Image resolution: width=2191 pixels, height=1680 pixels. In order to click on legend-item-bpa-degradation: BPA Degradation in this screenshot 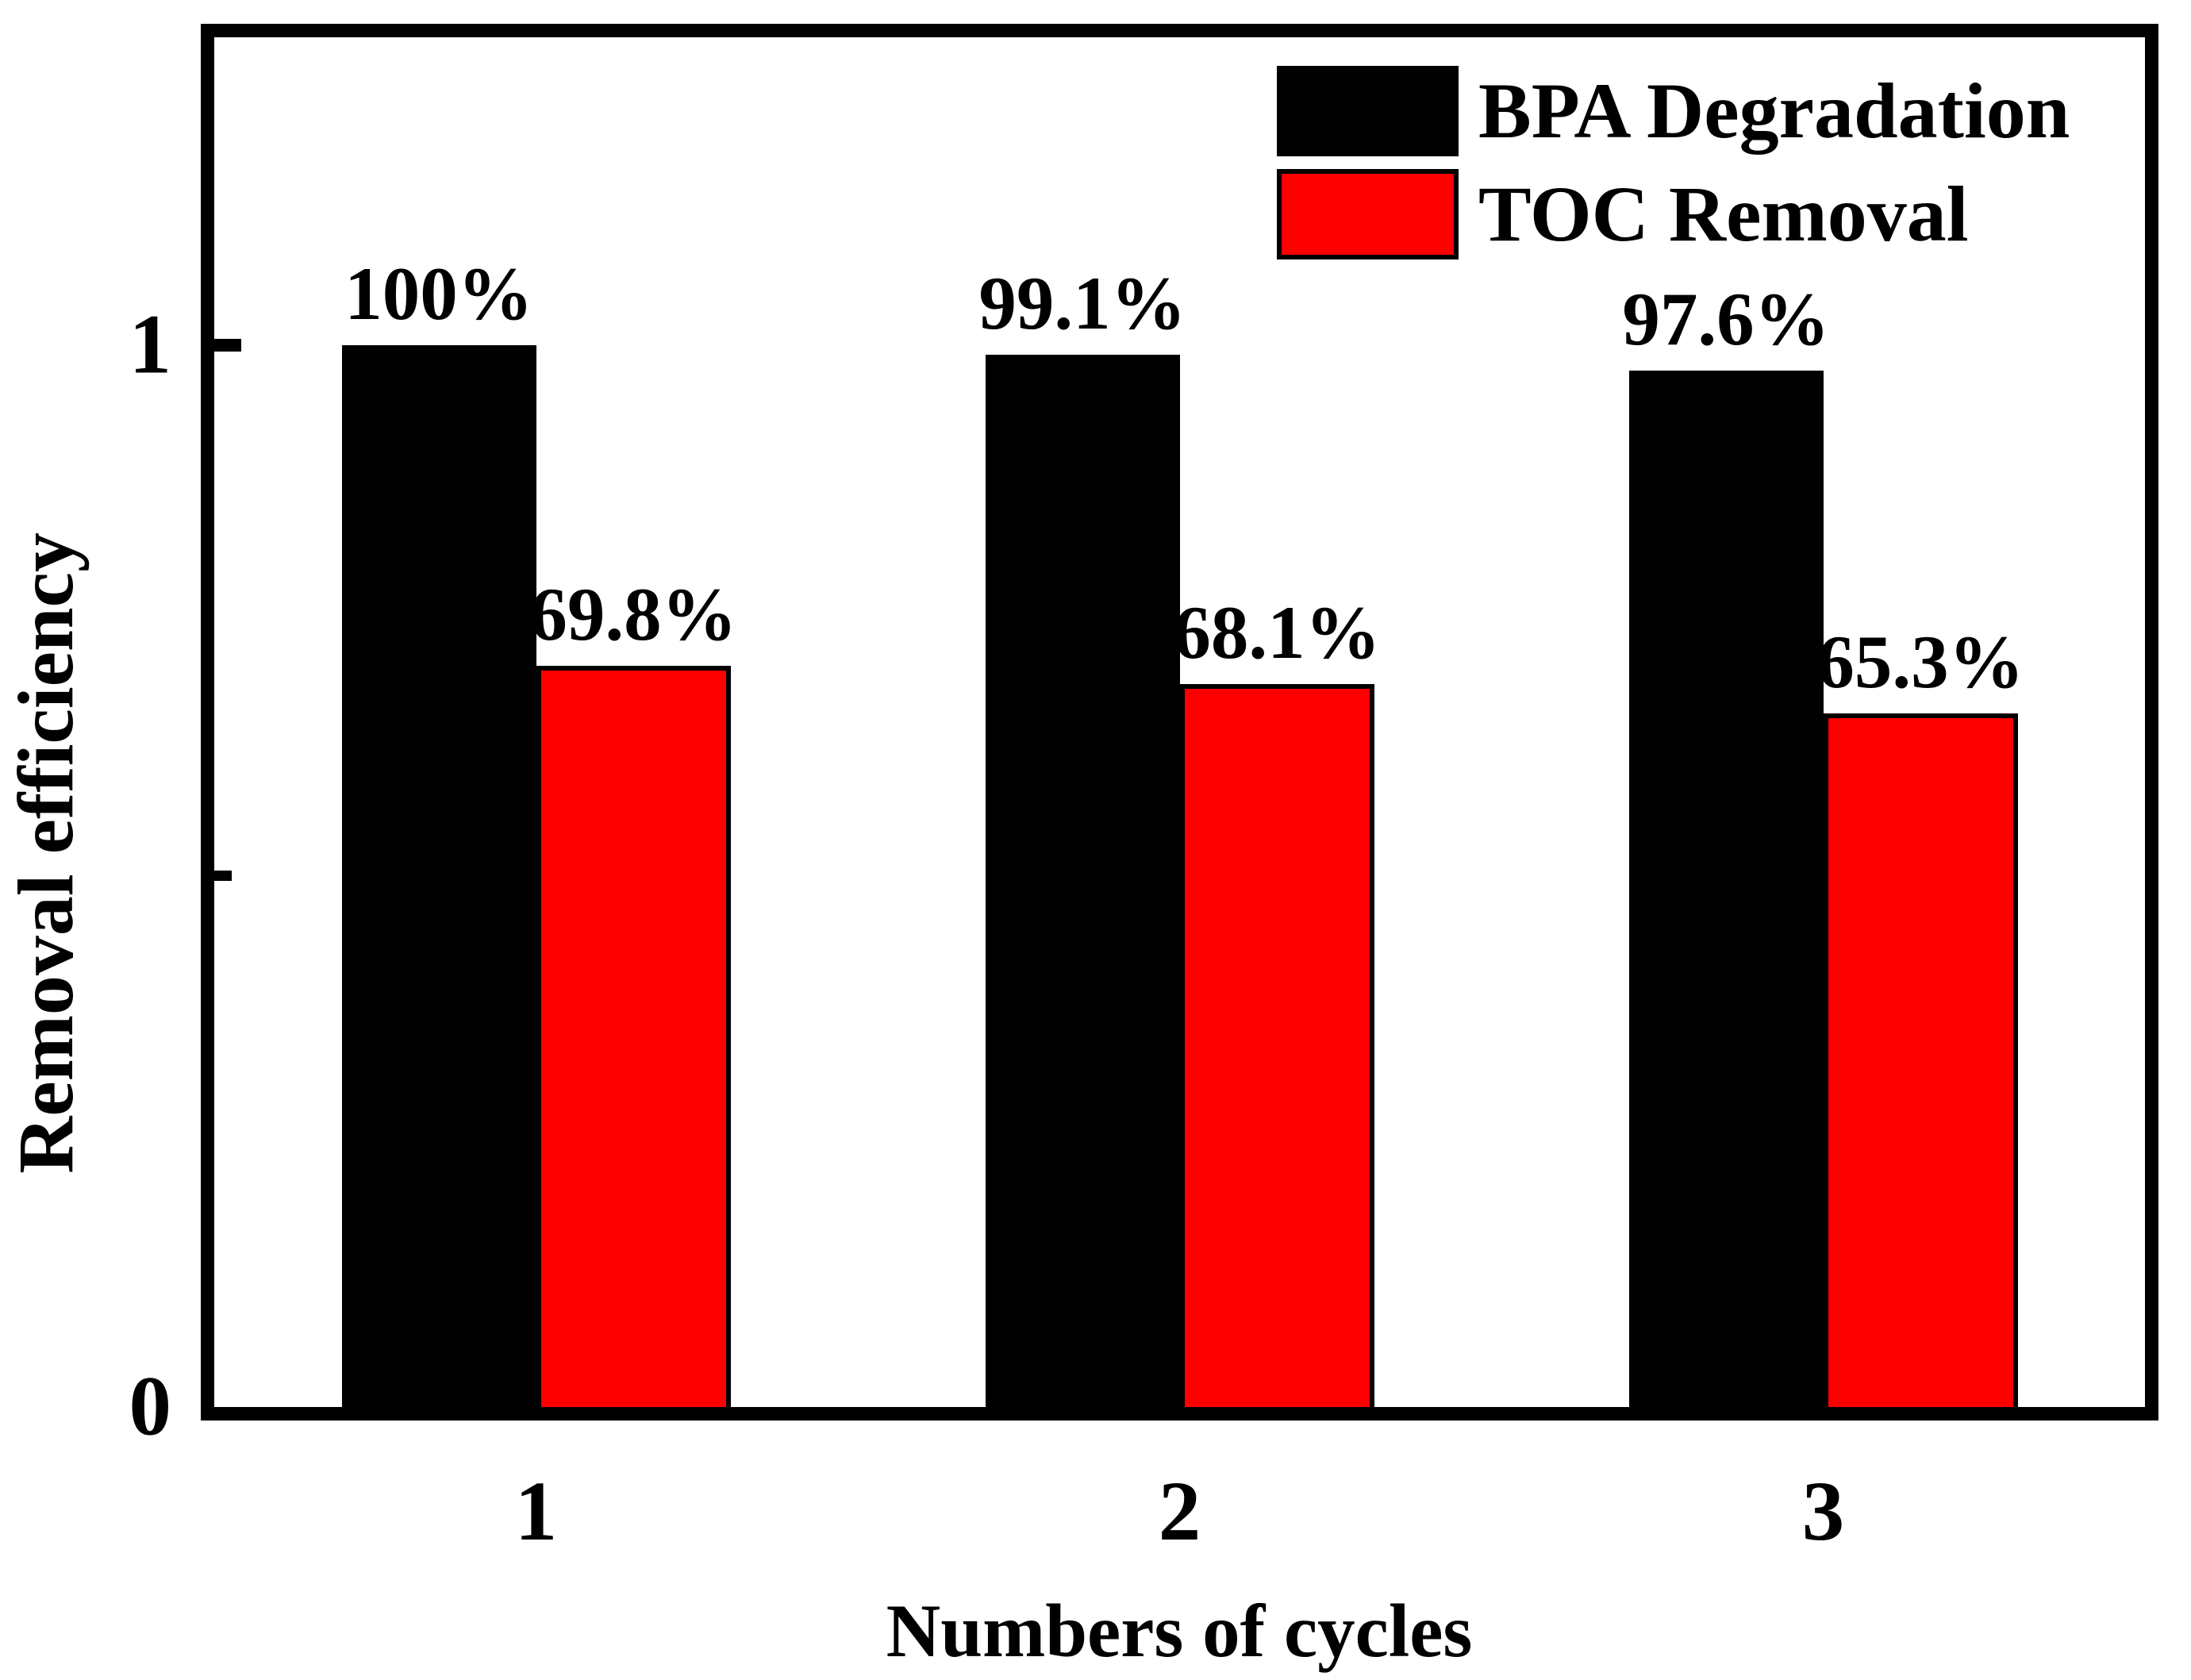, I will do `click(1673, 111)`.